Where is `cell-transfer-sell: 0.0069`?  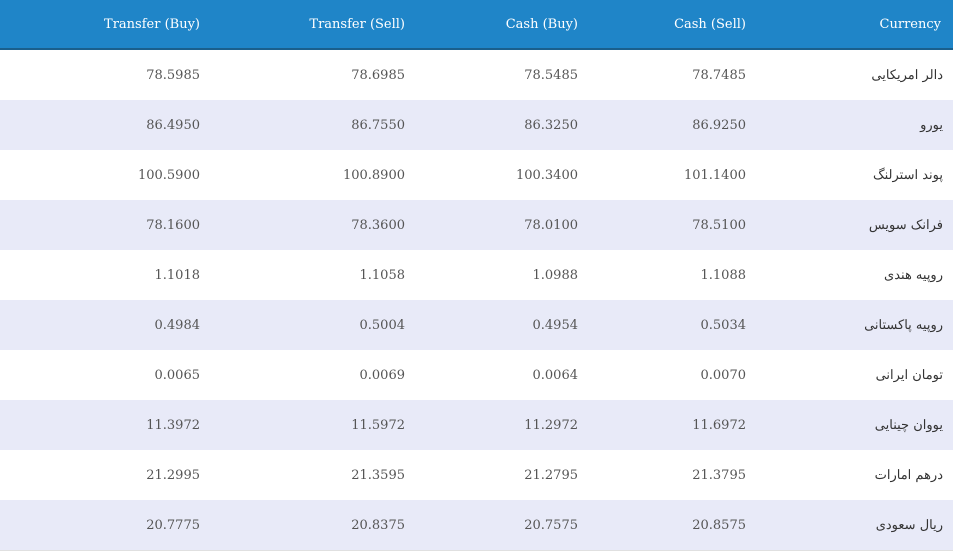 cell-transfer-sell: 0.0069 is located at coordinates (314, 375).